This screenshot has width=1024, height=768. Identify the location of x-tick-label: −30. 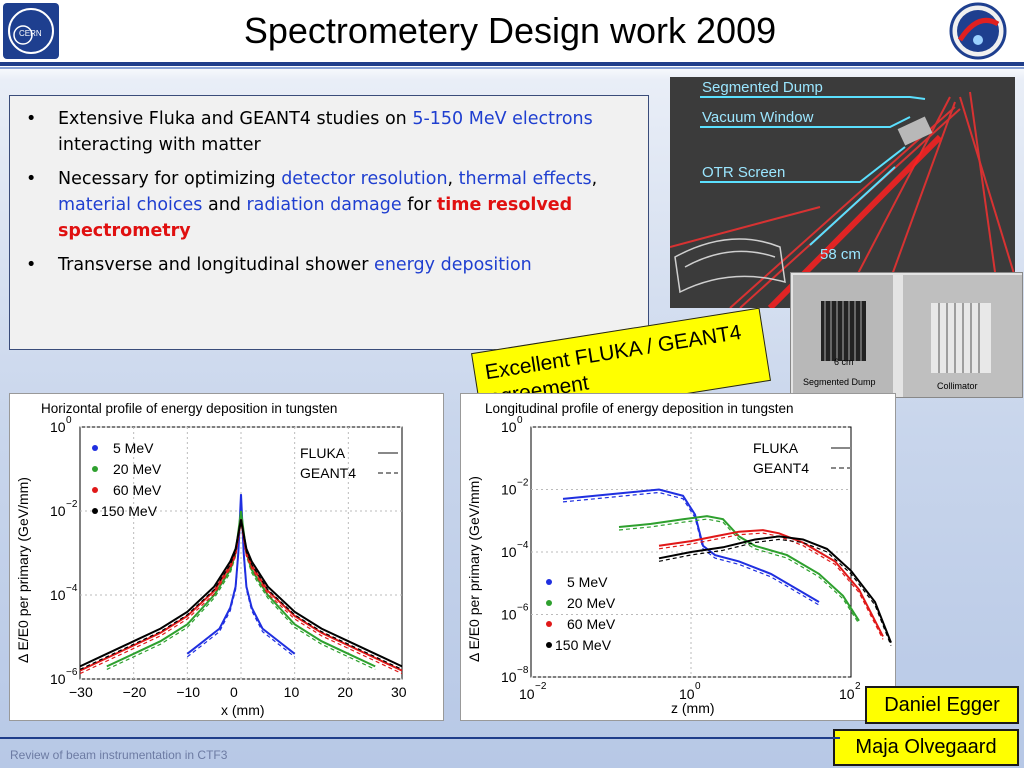
(81, 692).